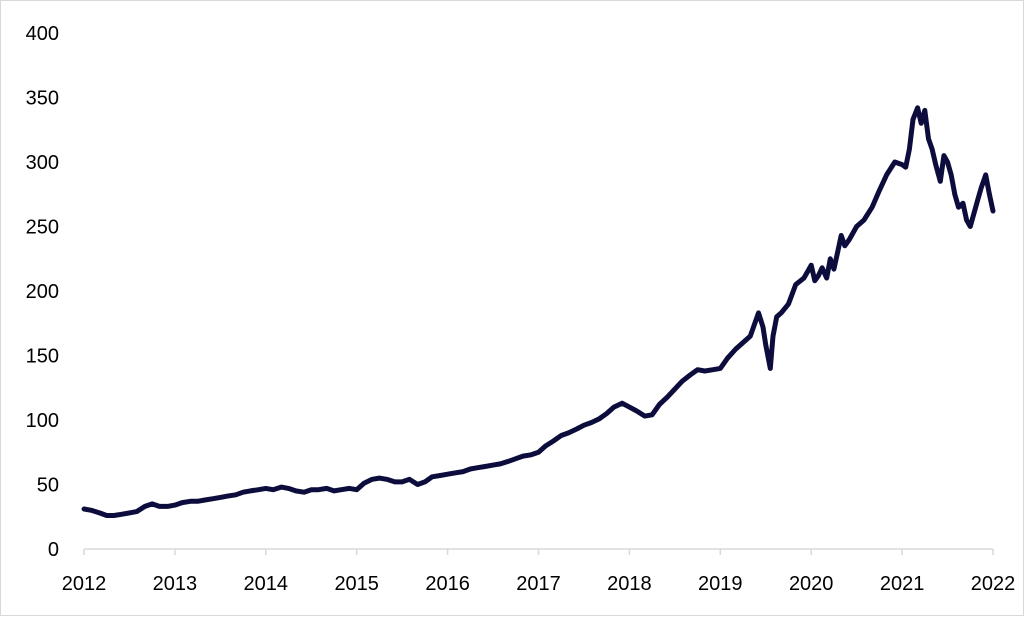 The height and width of the screenshot is (620, 1024). I want to click on y-tick-label-400: 400, so click(42, 34).